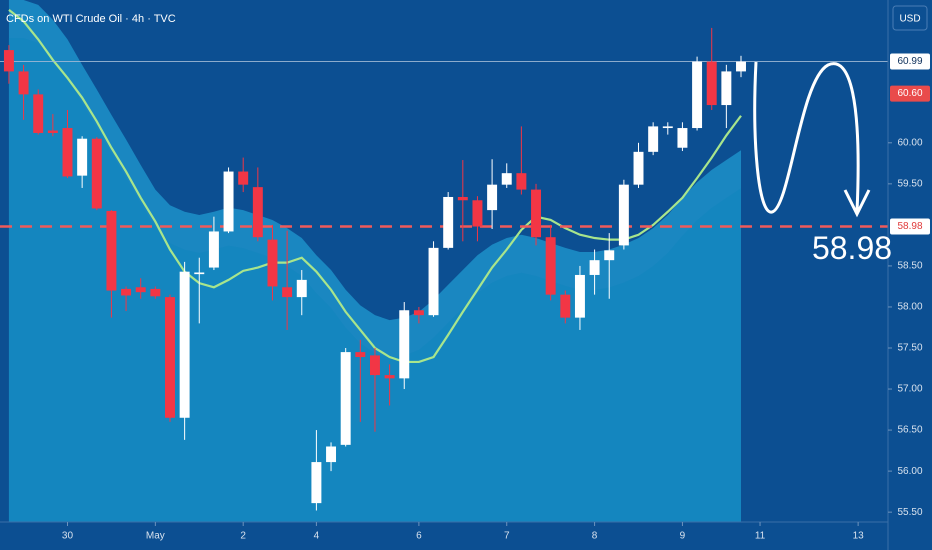 This screenshot has height=550, width=932. Describe the element at coordinates (909, 266) in the screenshot. I see `y-tick-label: 58.50` at that location.